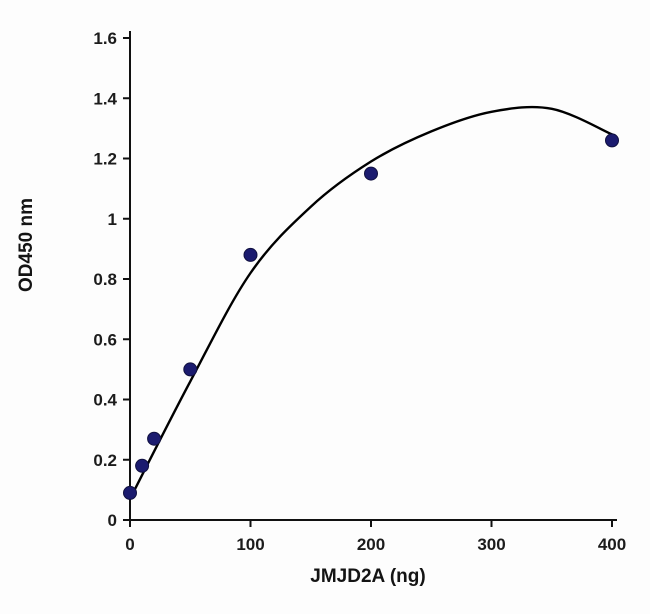 This screenshot has width=650, height=614. I want to click on x-tick-label: 200, so click(371, 544).